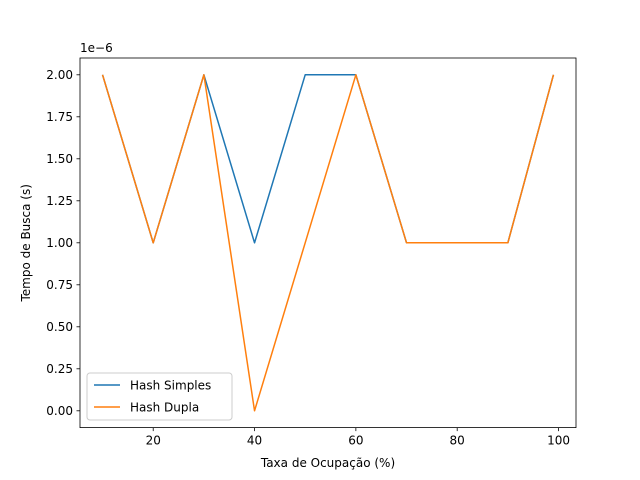  What do you see at coordinates (59, 327) in the screenshot?
I see `y-tick-label: 0.50` at bounding box center [59, 327].